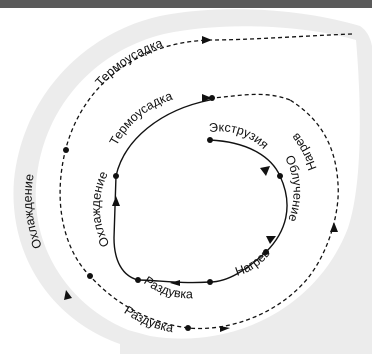  Describe the element at coordinates (210, 140) in the screenshot. I see `node-extrusion-start` at that location.